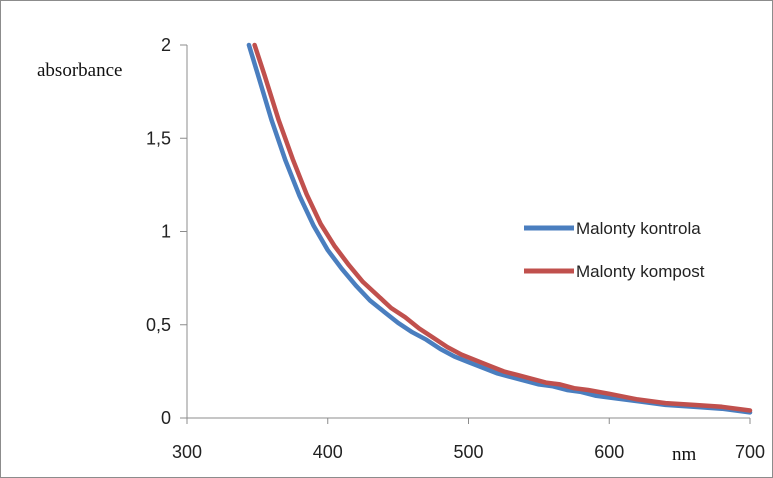  I want to click on y-tick-label: 0, so click(166, 418).